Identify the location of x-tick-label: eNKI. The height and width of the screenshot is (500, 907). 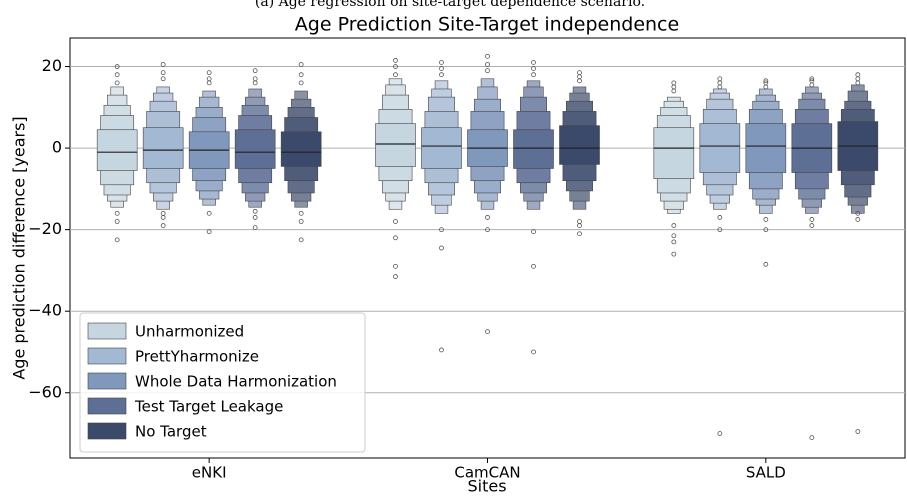
(209, 473).